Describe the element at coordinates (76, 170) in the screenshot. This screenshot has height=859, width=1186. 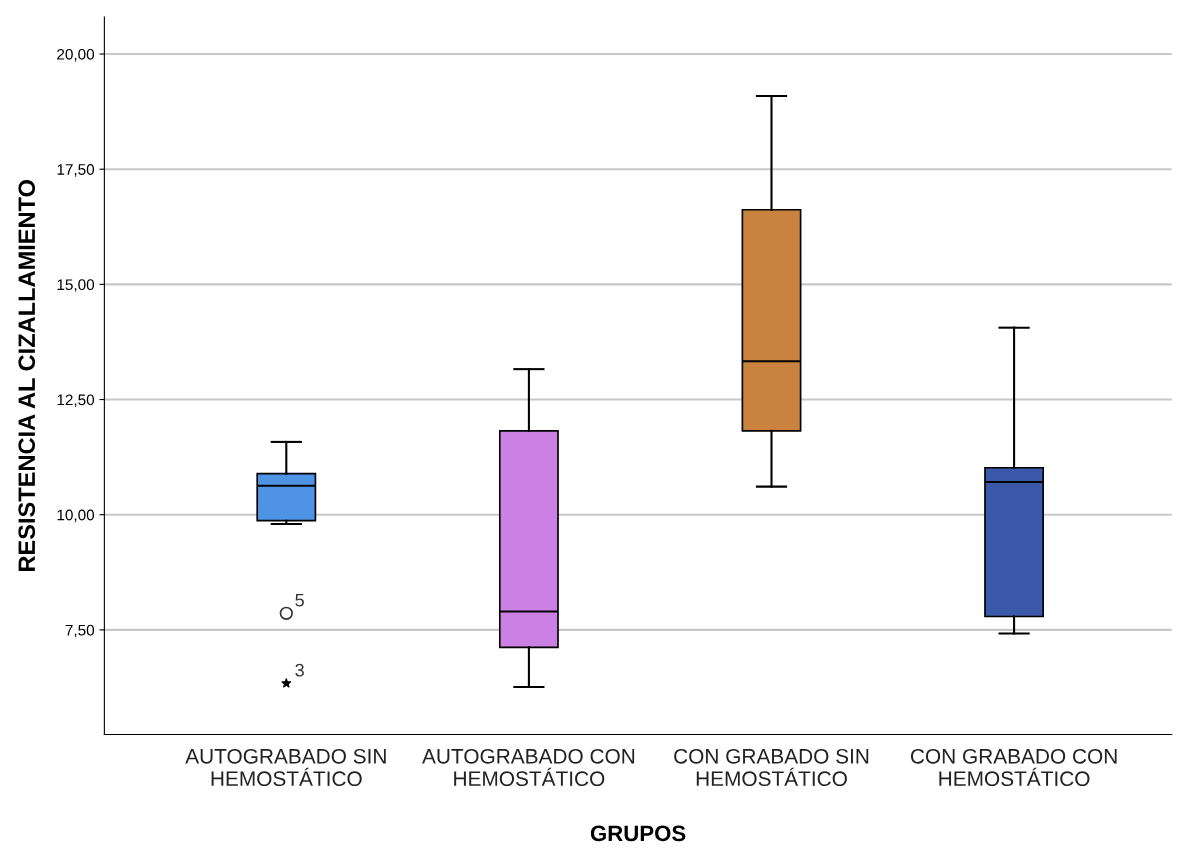
I see `y-tick-label: 17,50` at that location.